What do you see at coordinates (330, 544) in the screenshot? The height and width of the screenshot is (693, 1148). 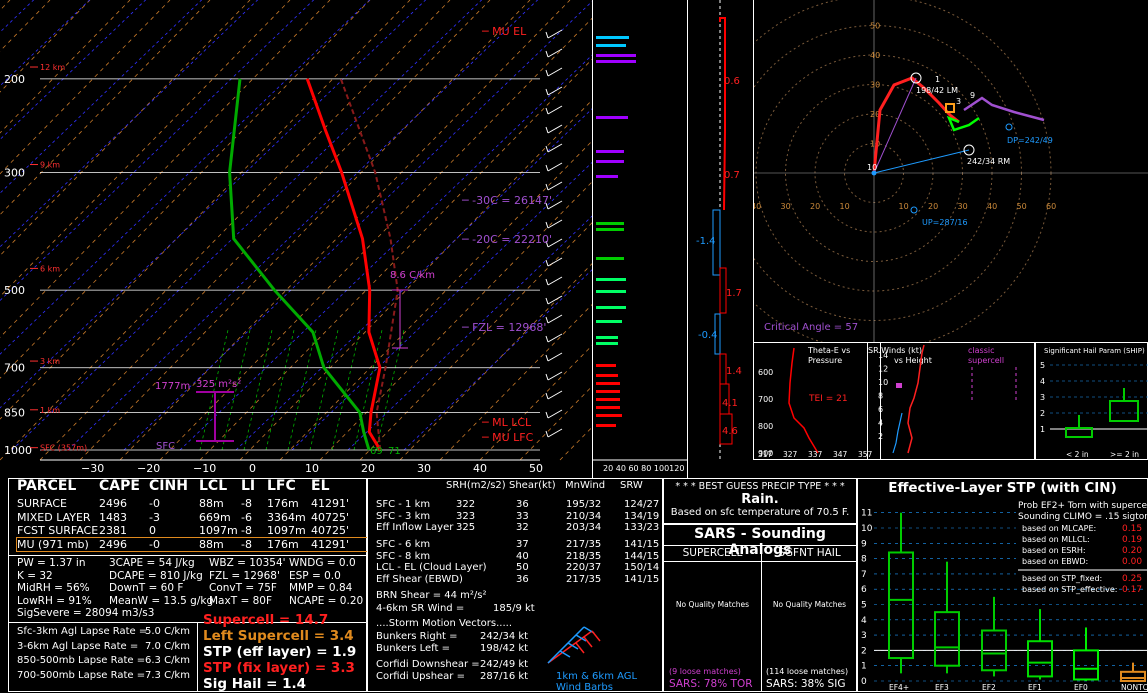 I see `parcel-cell: 41291'` at bounding box center [330, 544].